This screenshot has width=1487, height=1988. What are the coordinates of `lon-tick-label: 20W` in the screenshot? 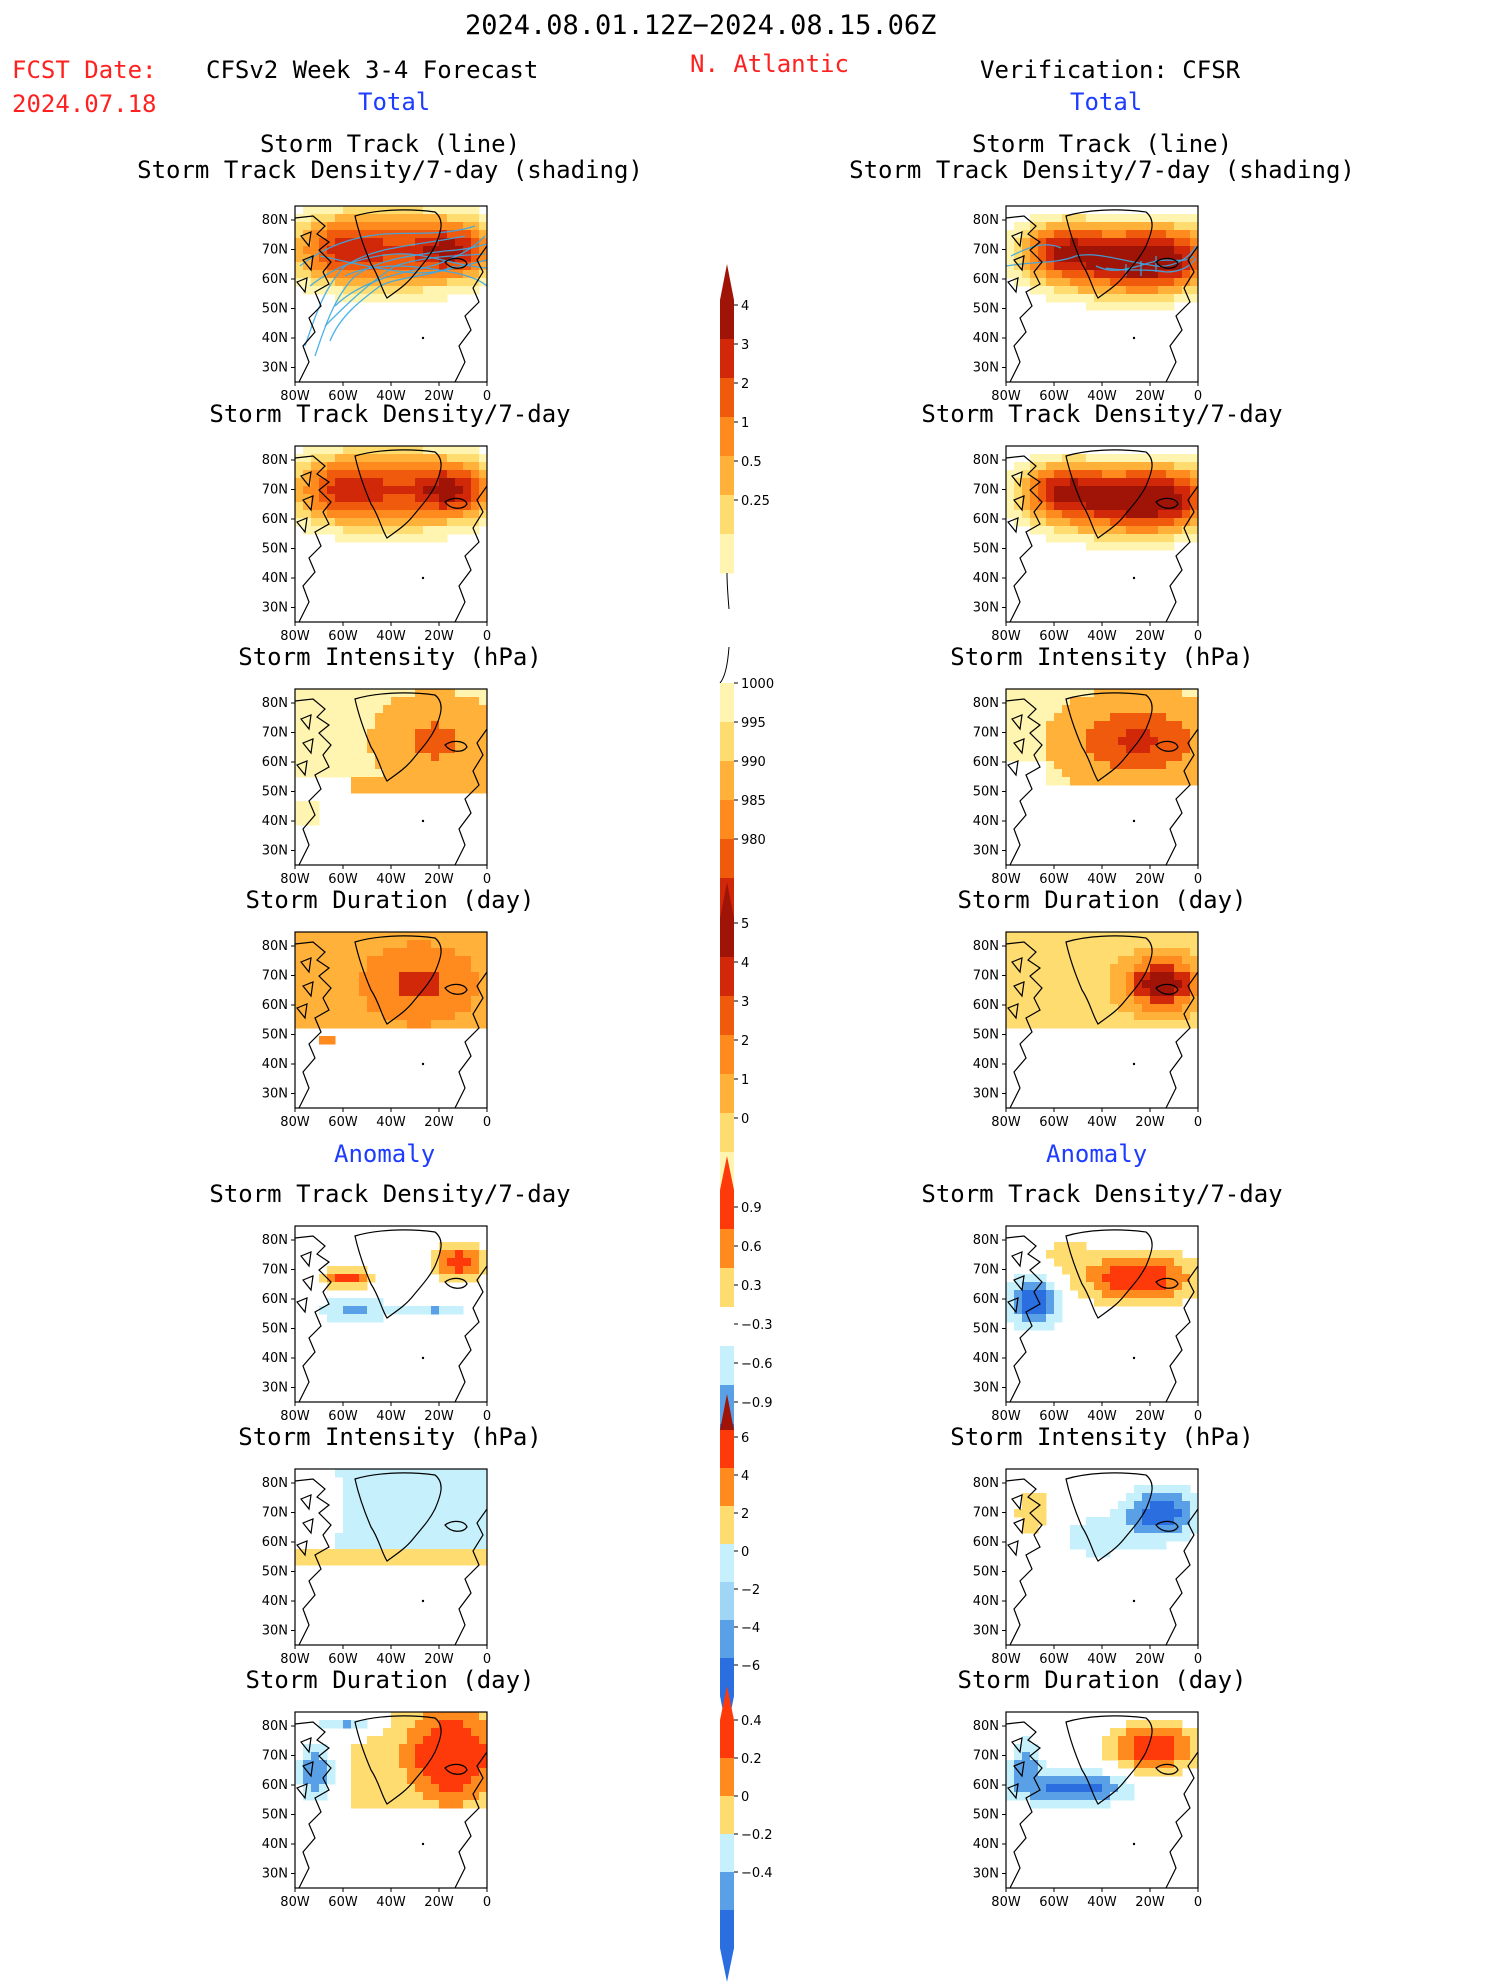 It's located at (1150, 1416).